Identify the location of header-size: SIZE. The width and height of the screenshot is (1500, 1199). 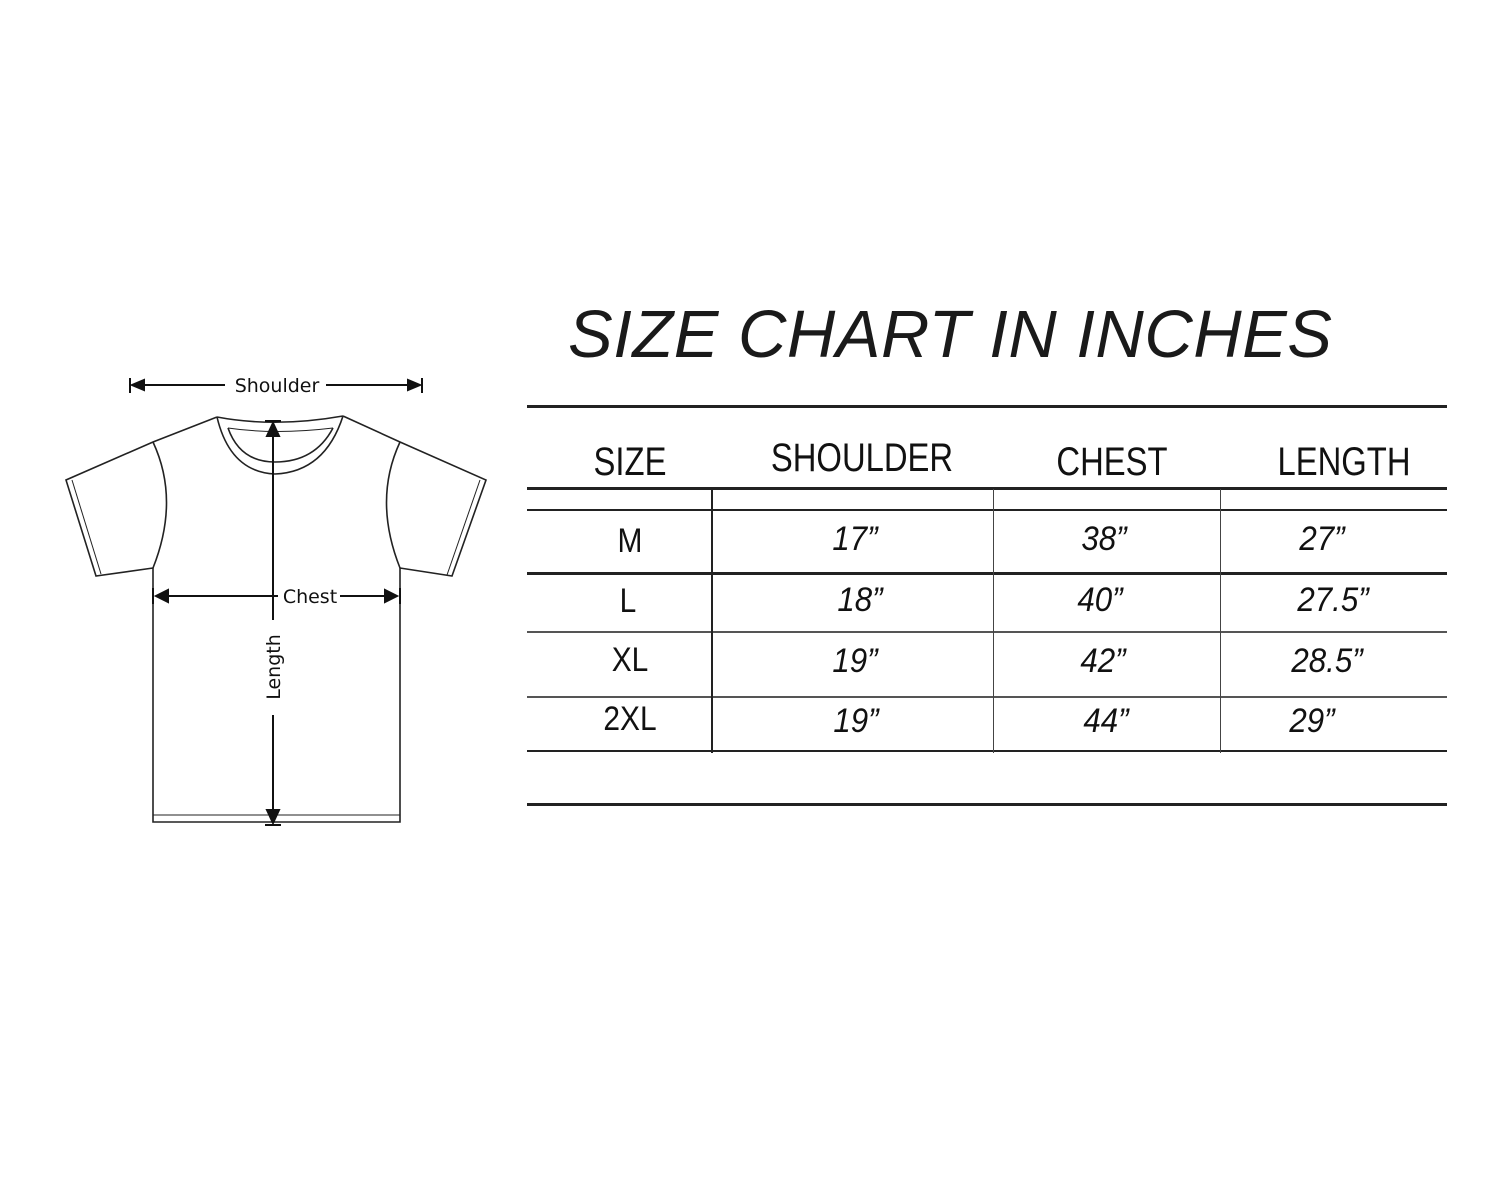
(630, 462).